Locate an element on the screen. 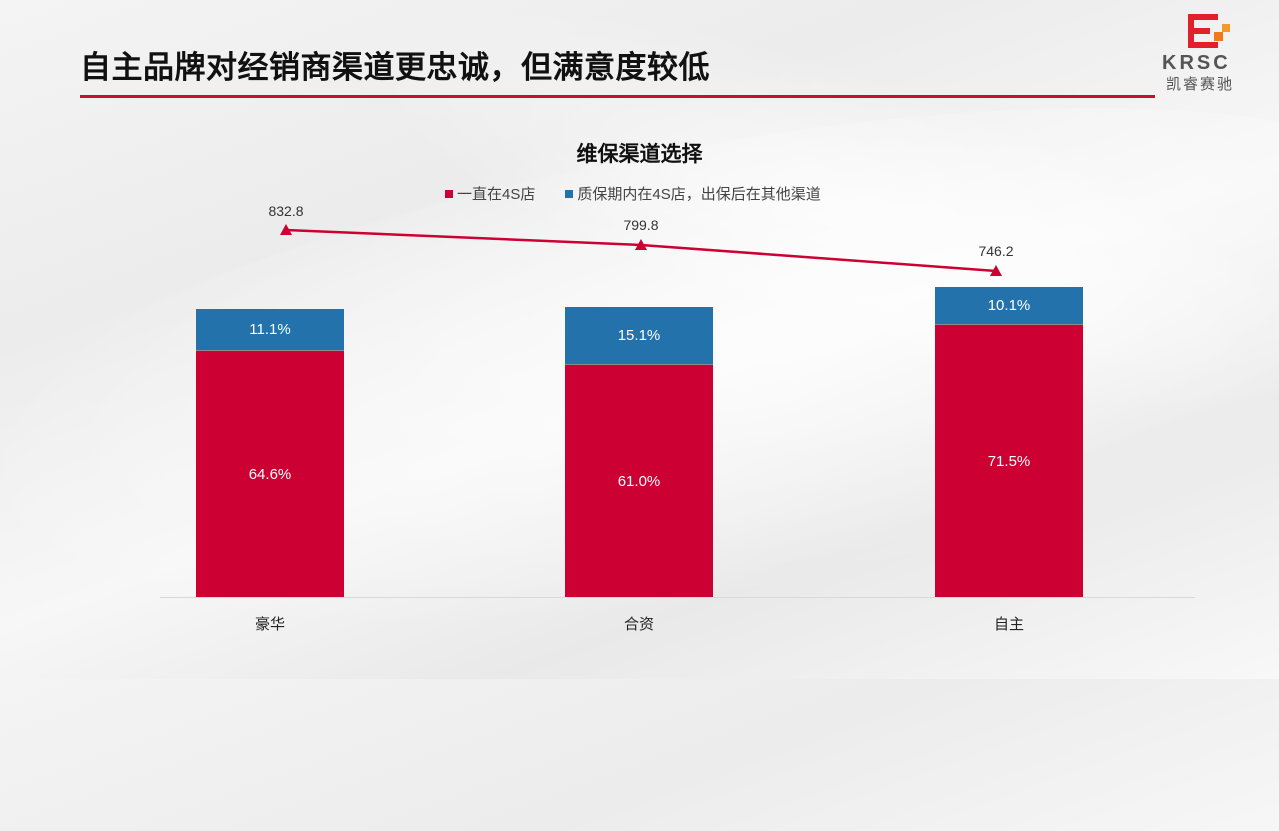 The image size is (1279, 831). category-label: 豪华 is located at coordinates (269, 624).